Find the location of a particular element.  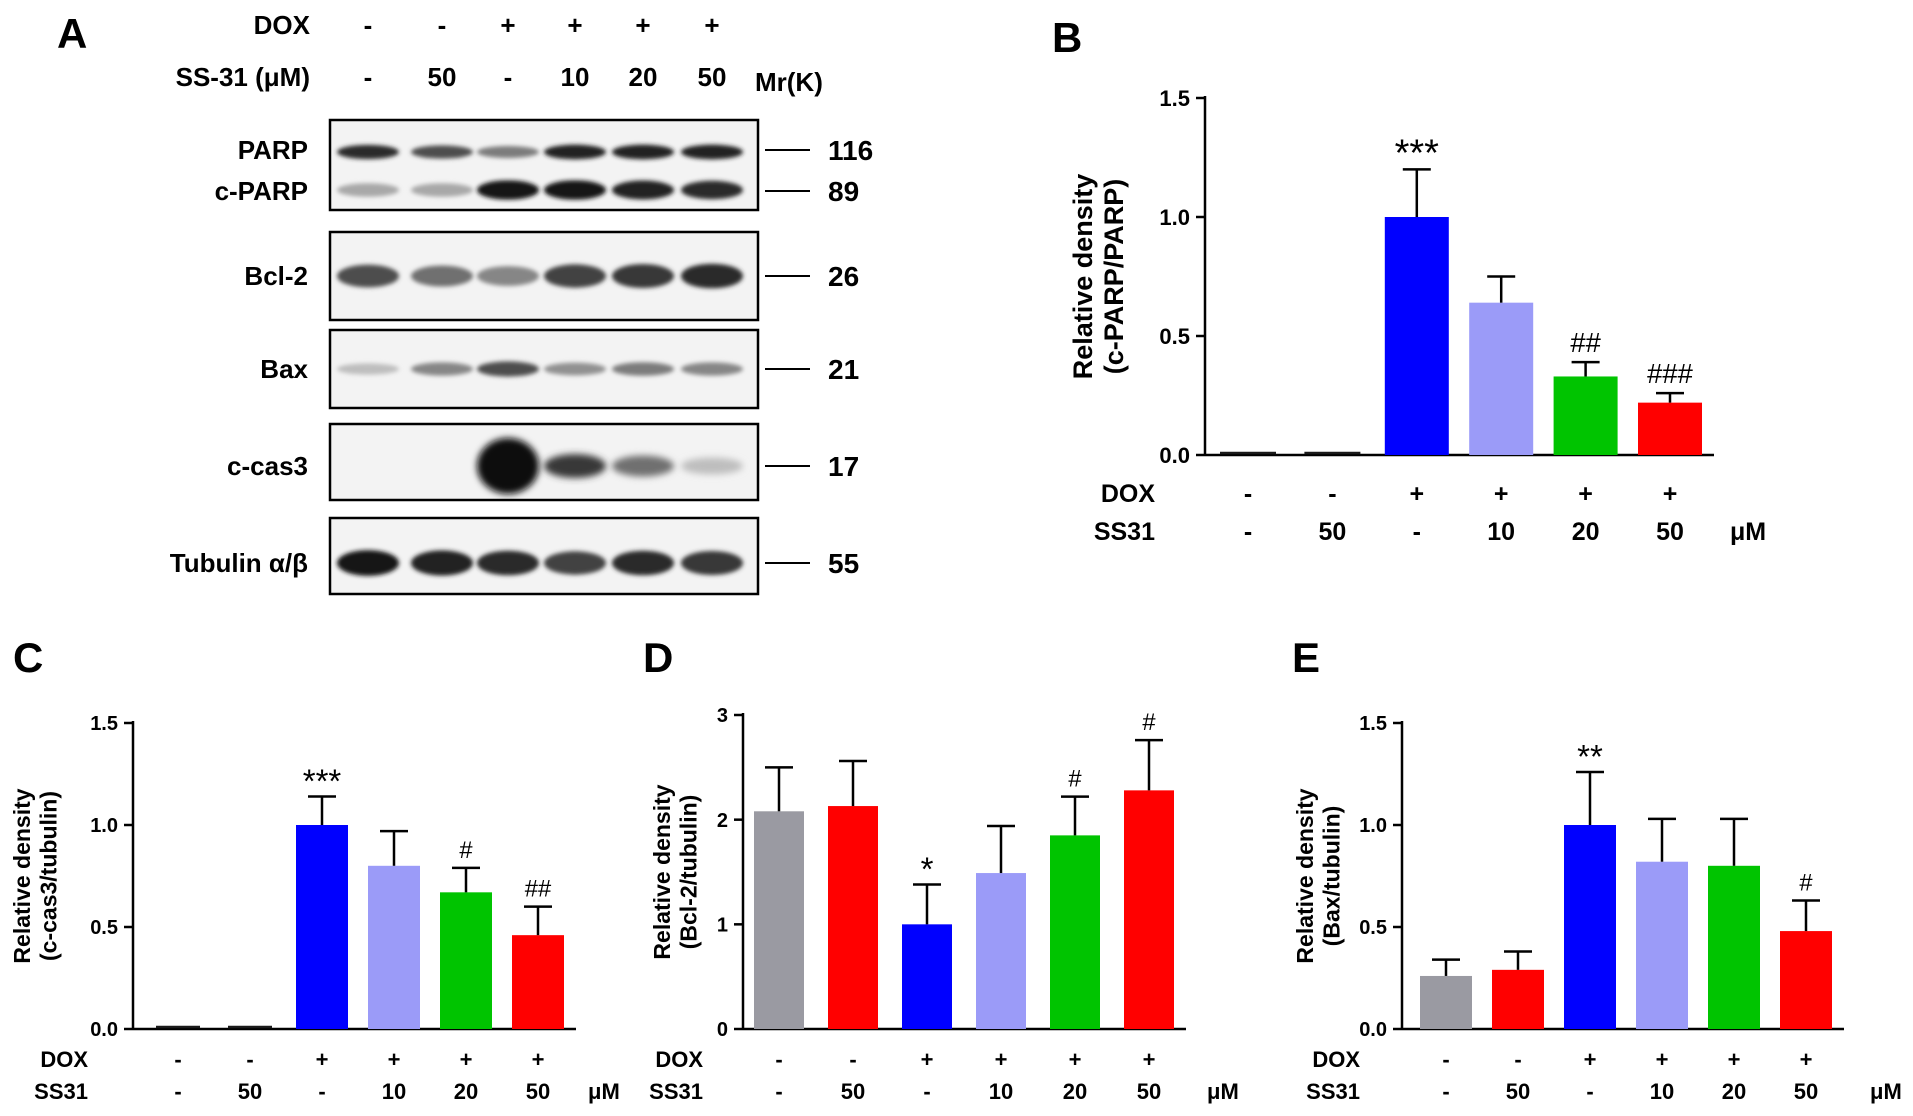

blot-ss31-value: 10 is located at coordinates (575, 77).